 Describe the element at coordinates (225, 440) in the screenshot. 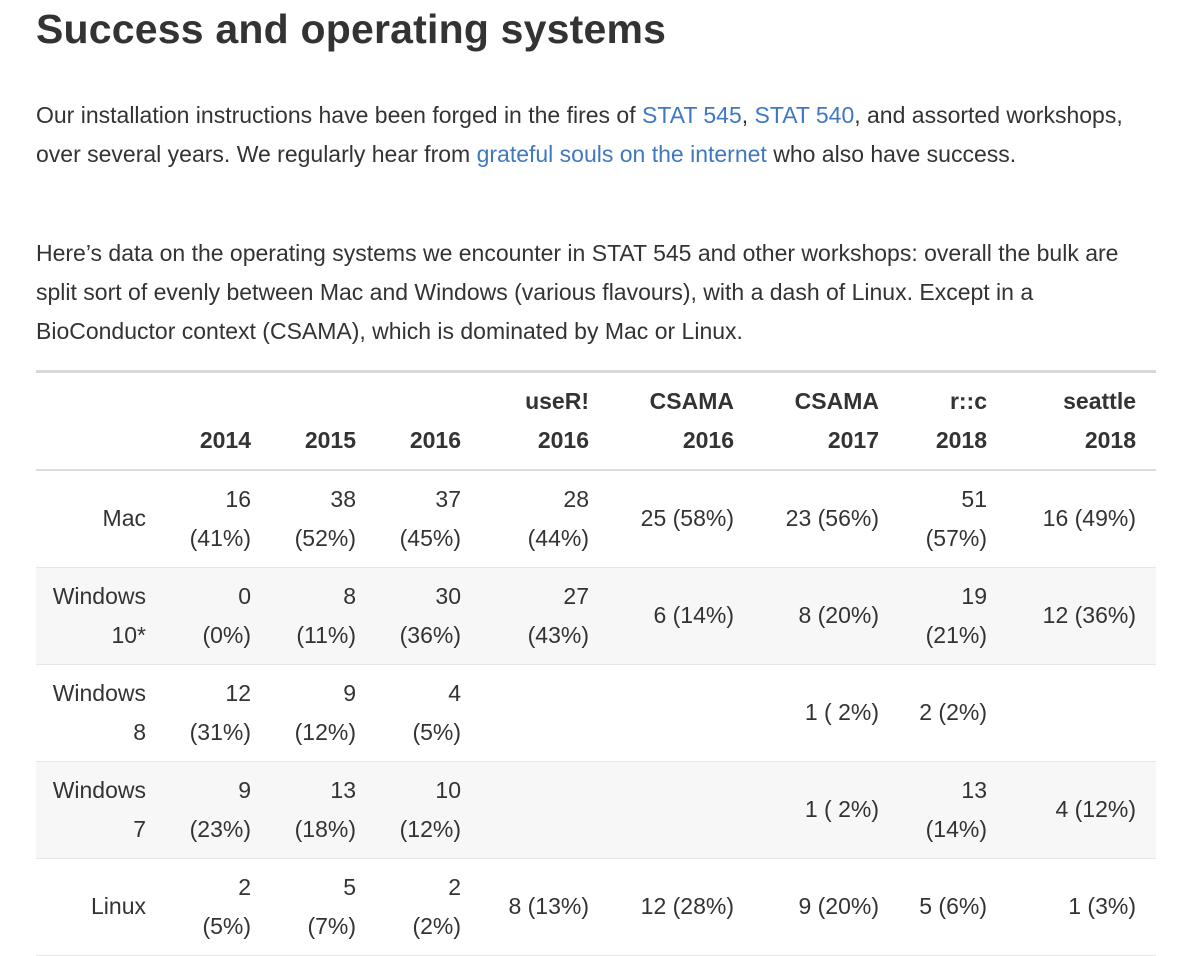

I see `column-header-line: 2014` at that location.